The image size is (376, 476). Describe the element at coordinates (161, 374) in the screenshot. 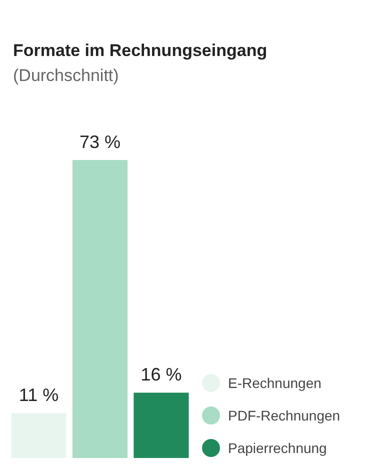

I see `data-label: 16 %` at that location.